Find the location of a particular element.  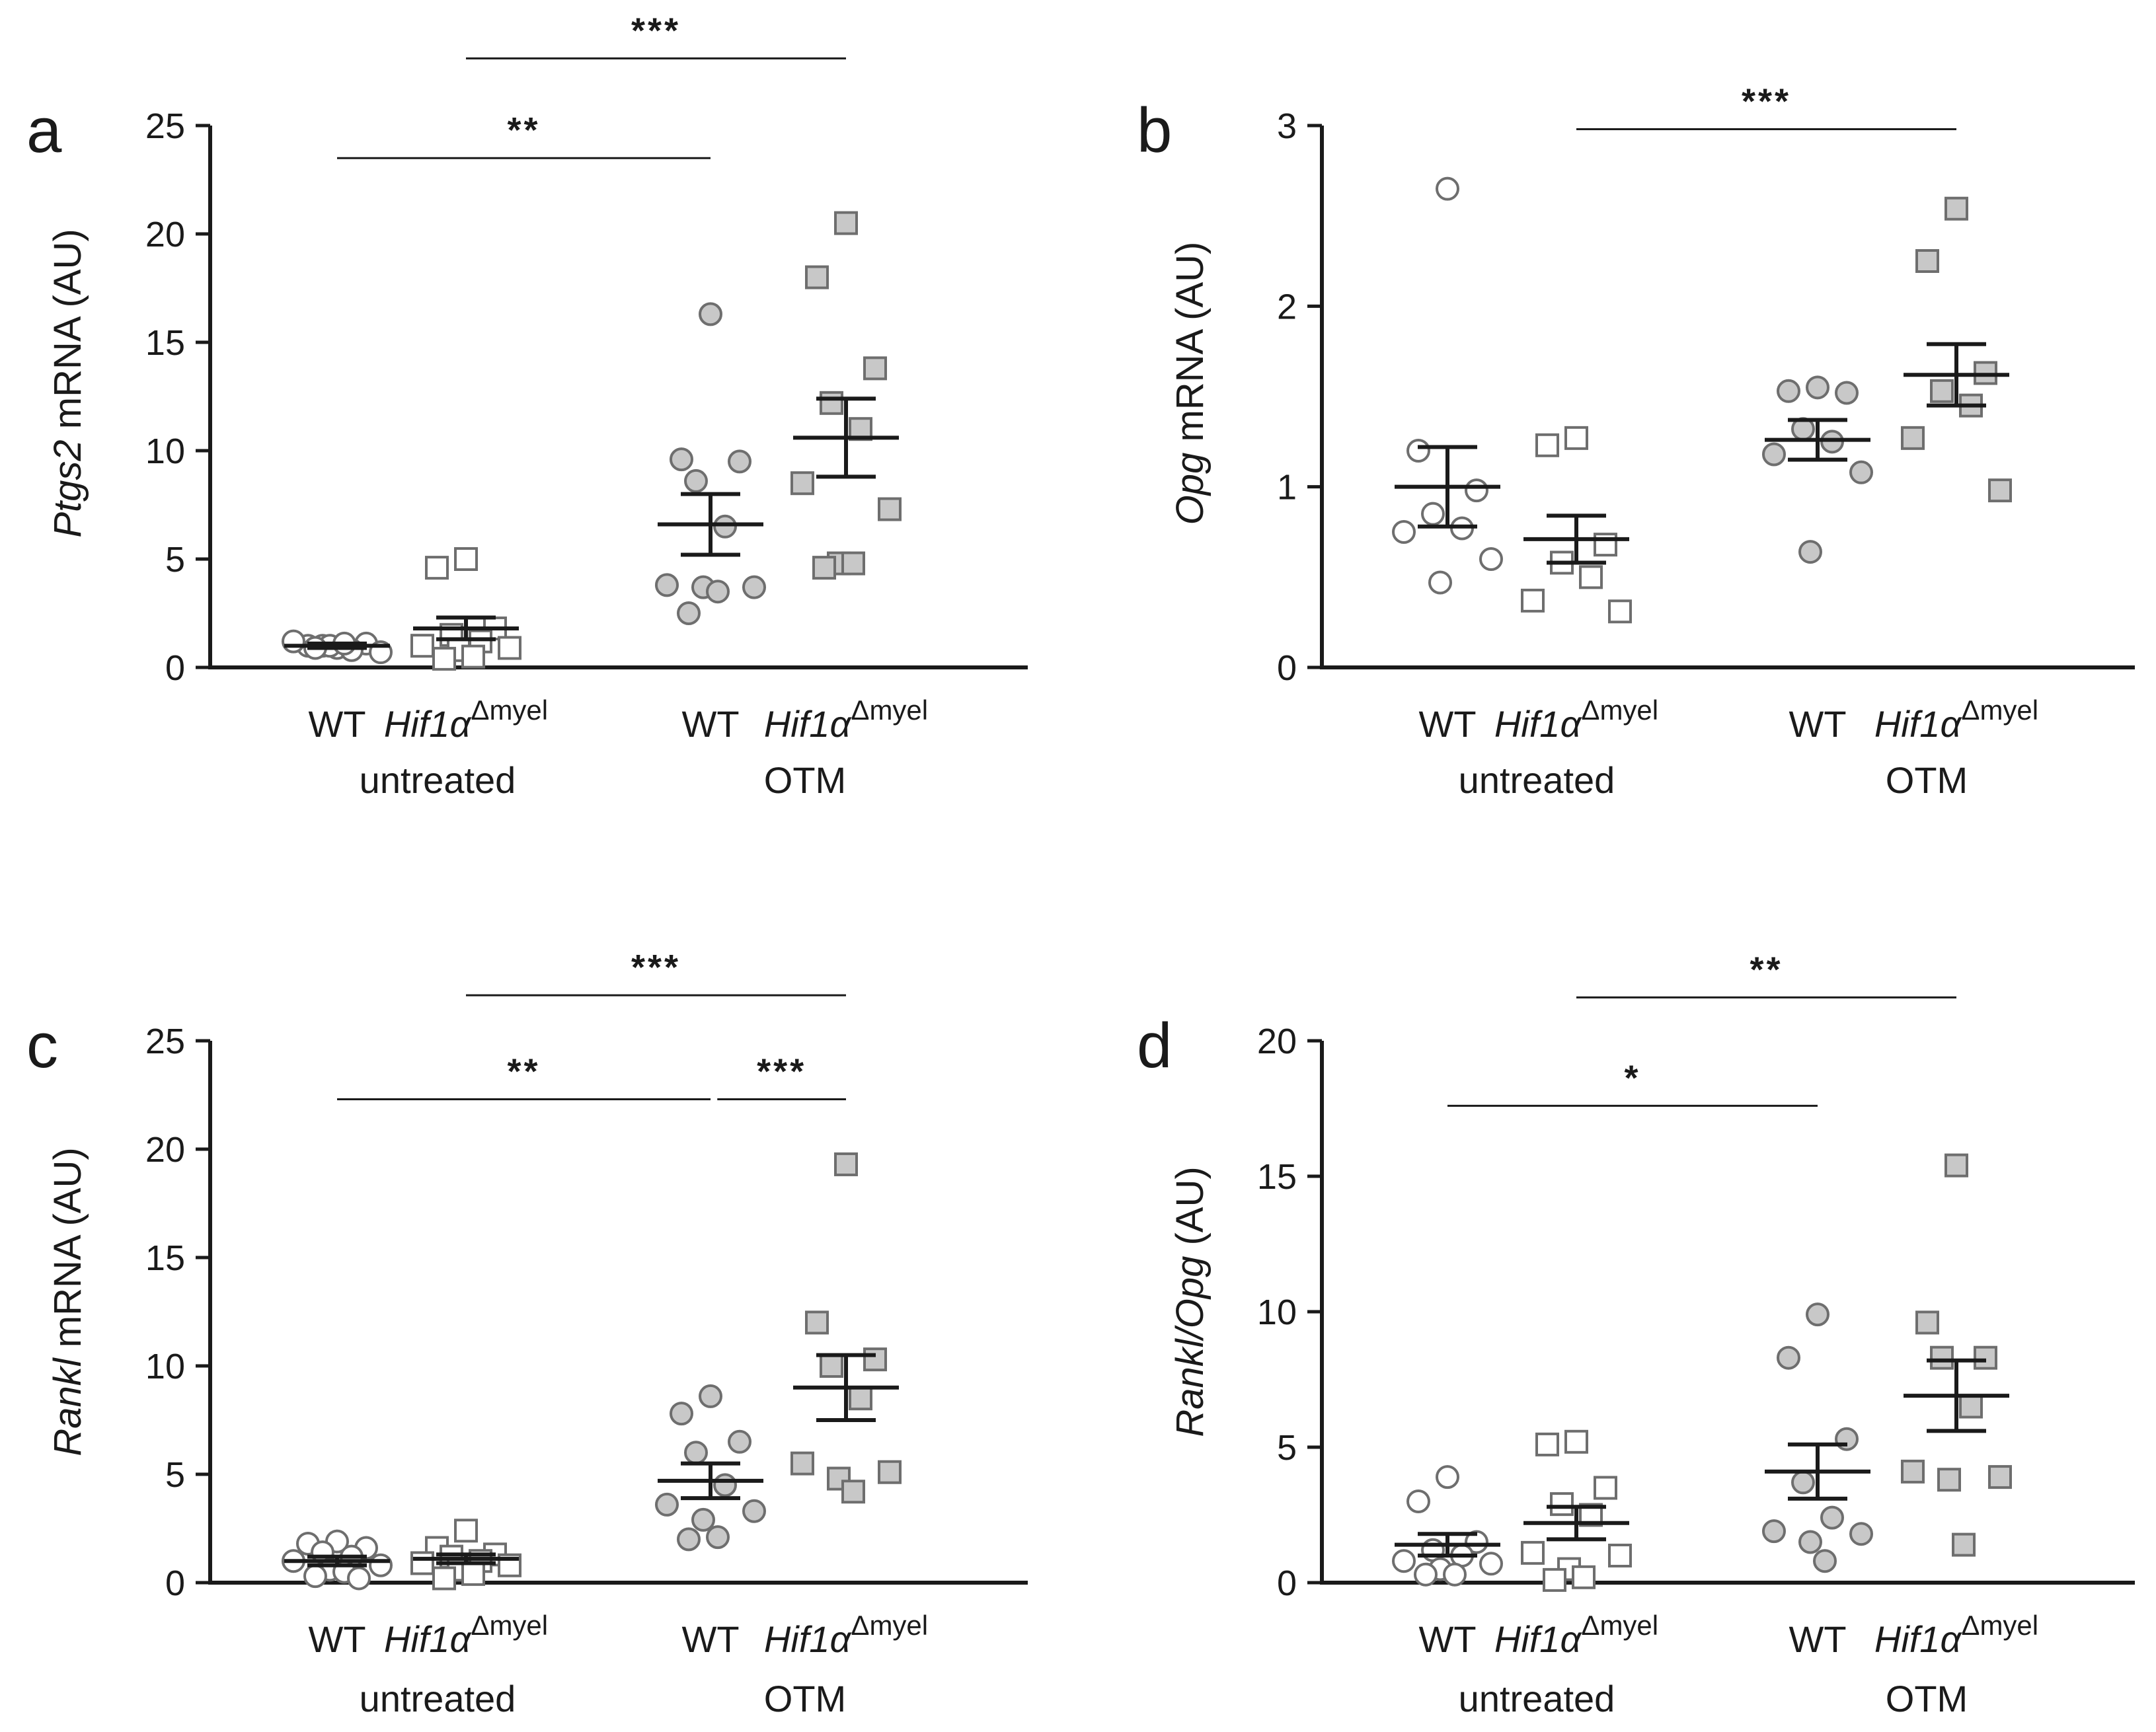

y-axis-title-rest-c: mRNA (AU) is located at coordinates (67, 1252).